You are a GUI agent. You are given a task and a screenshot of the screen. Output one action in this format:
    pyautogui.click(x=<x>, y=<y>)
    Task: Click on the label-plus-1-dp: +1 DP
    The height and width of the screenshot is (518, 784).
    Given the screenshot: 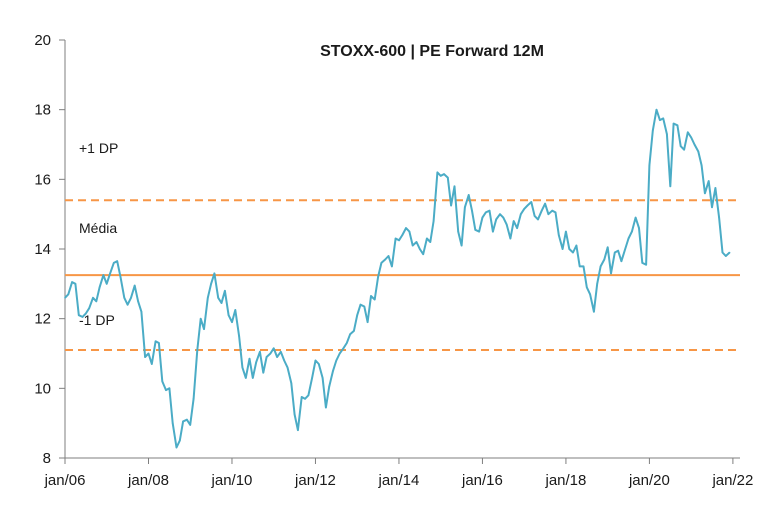 What is the action you would take?
    pyautogui.click(x=98, y=148)
    